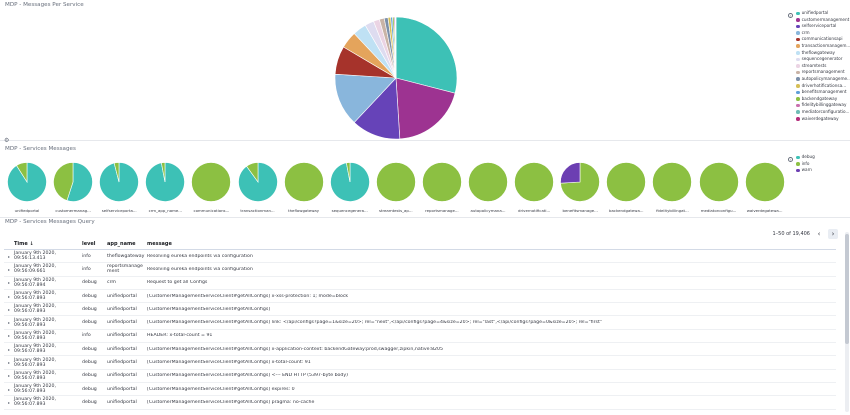  What do you see at coordinates (847, 289) in the screenshot?
I see `table-scrollbar-thumb` at bounding box center [847, 289].